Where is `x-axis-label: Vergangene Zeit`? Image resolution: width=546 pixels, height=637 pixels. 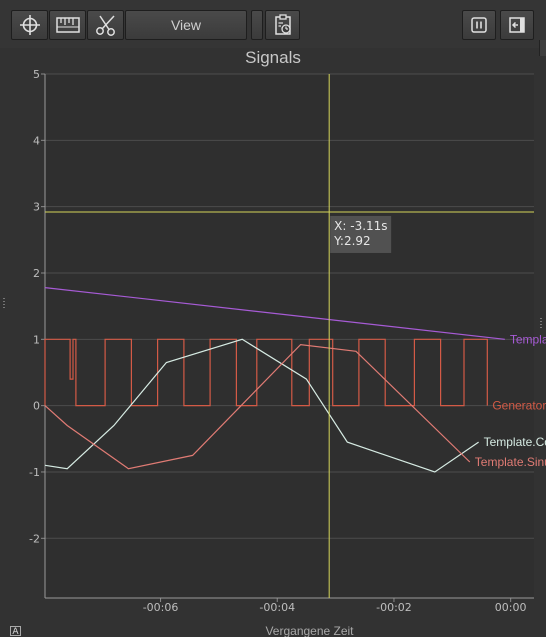 x-axis-label: Vergangene Zeit is located at coordinates (309, 630).